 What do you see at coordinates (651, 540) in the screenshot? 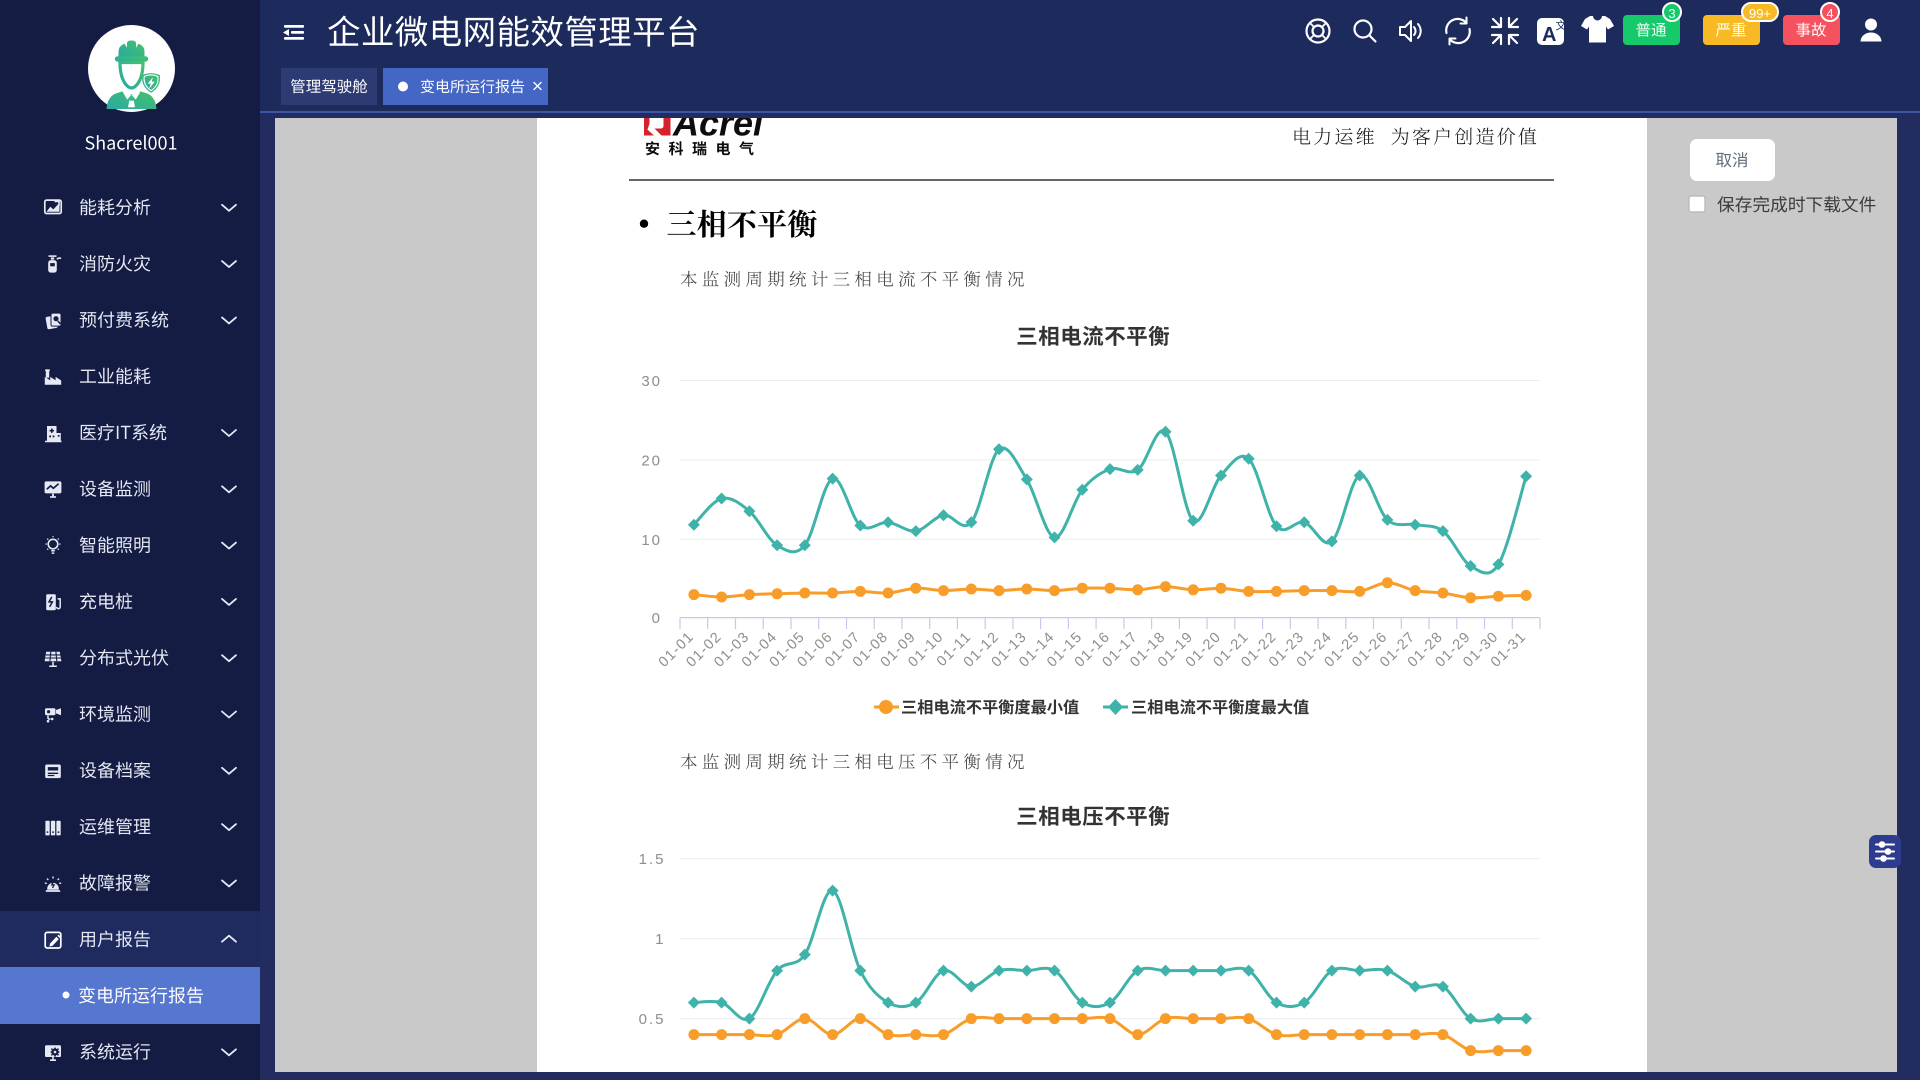
I see `svg-text: 10` at bounding box center [651, 540].